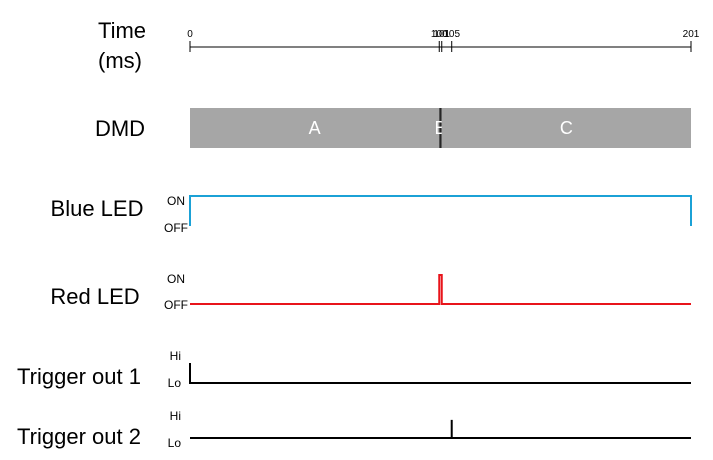 This screenshot has width=713, height=460. I want to click on trigger-out-2-row: Trigger out 2 Hi Lo, so click(354, 429).